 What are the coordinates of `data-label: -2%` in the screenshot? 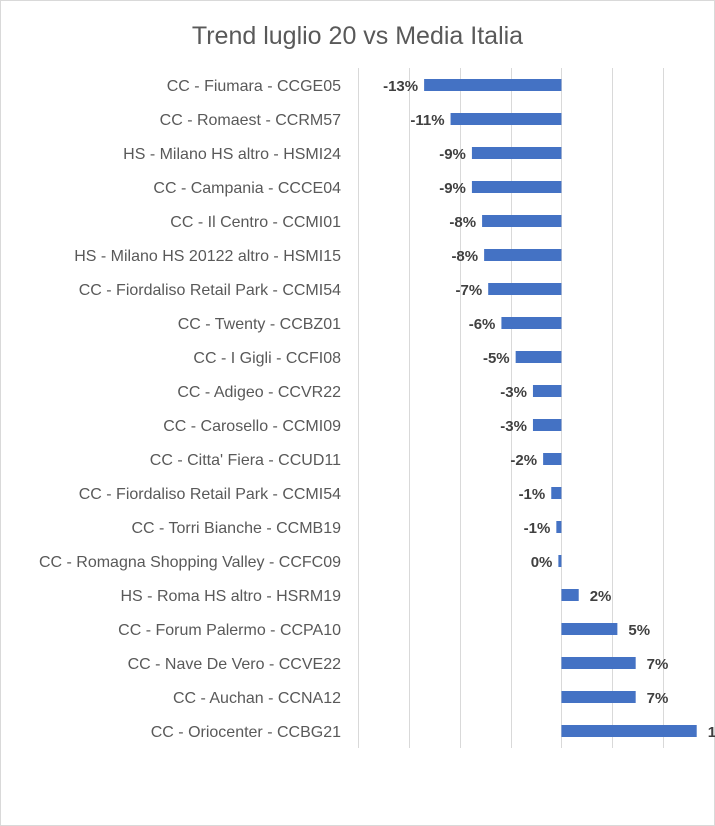 It's located at (523, 460).